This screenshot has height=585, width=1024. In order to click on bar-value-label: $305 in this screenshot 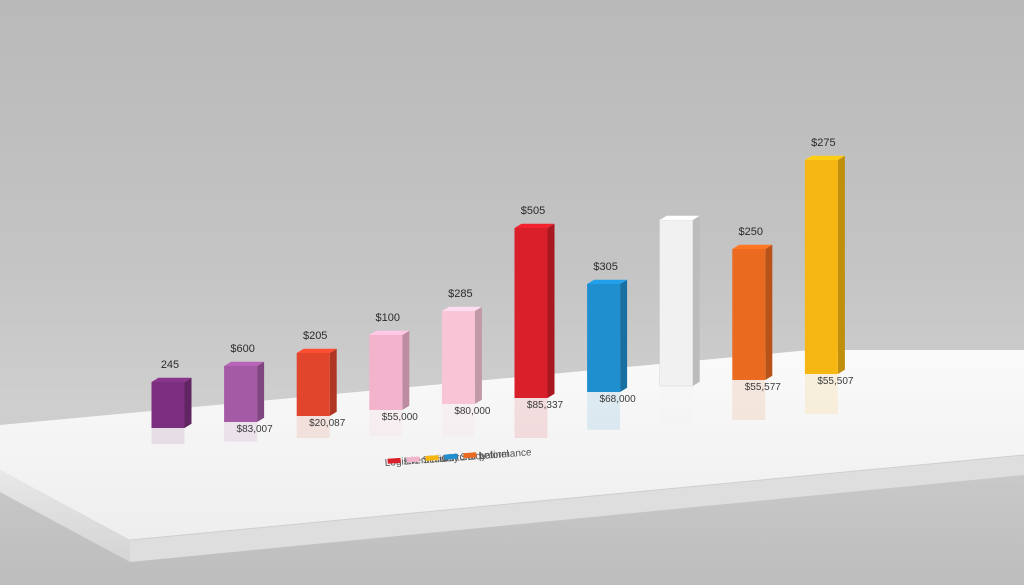, I will do `click(605, 267)`.